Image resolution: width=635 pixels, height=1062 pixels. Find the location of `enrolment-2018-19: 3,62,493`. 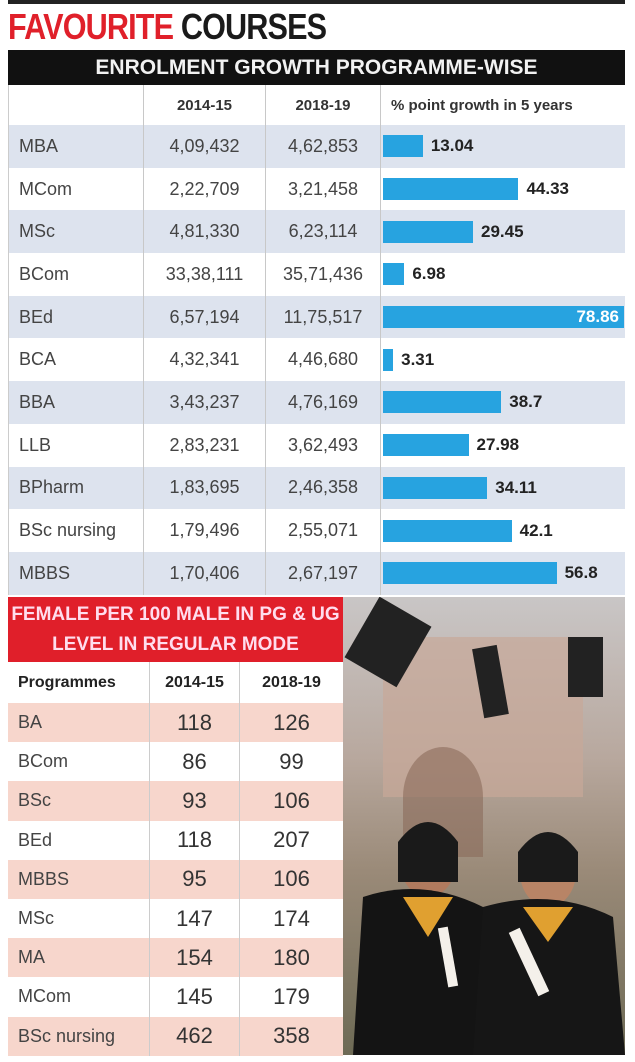

enrolment-2018-19: 3,62,493 is located at coordinates (323, 445).